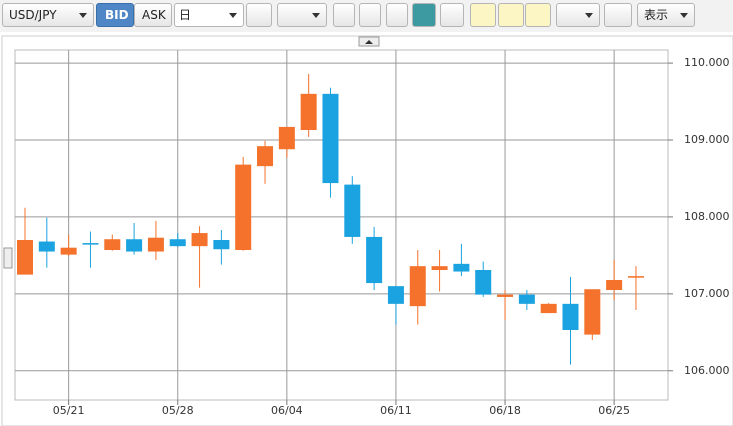 The image size is (733, 426). I want to click on x-tick-label: 06/18, so click(505, 410).